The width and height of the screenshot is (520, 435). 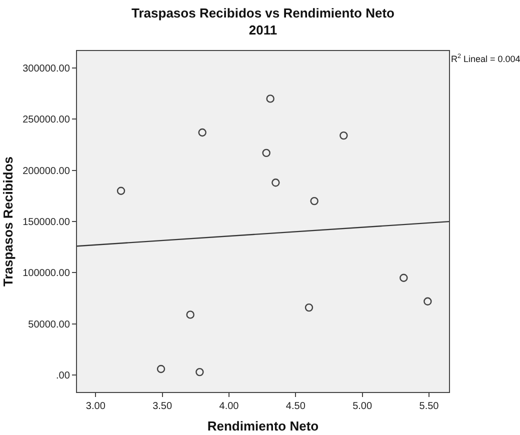 I want to click on x-tick-label: 5.50, so click(x=429, y=406).